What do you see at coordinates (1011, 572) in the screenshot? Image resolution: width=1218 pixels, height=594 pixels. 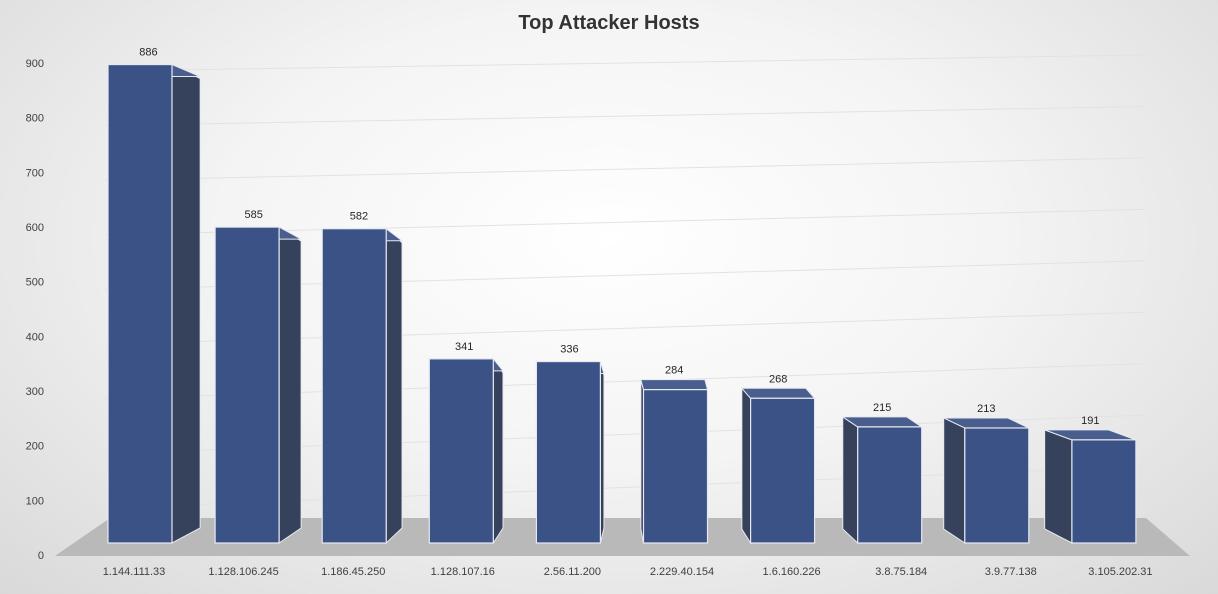 I see `x-tick-label: 3.9.77.138` at bounding box center [1011, 572].